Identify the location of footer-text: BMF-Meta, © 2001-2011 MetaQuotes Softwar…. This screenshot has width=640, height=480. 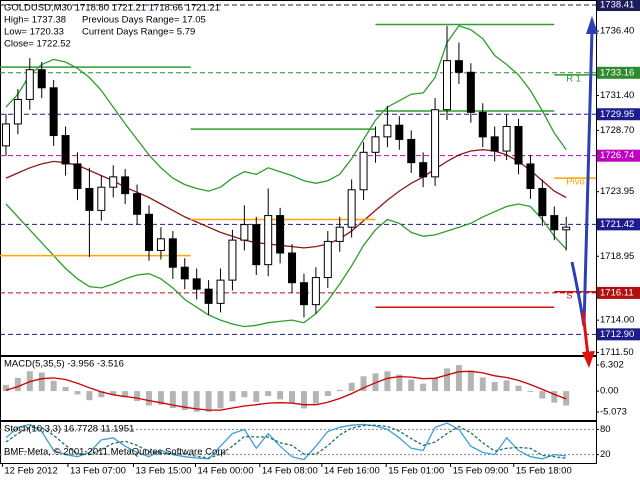
(116, 452).